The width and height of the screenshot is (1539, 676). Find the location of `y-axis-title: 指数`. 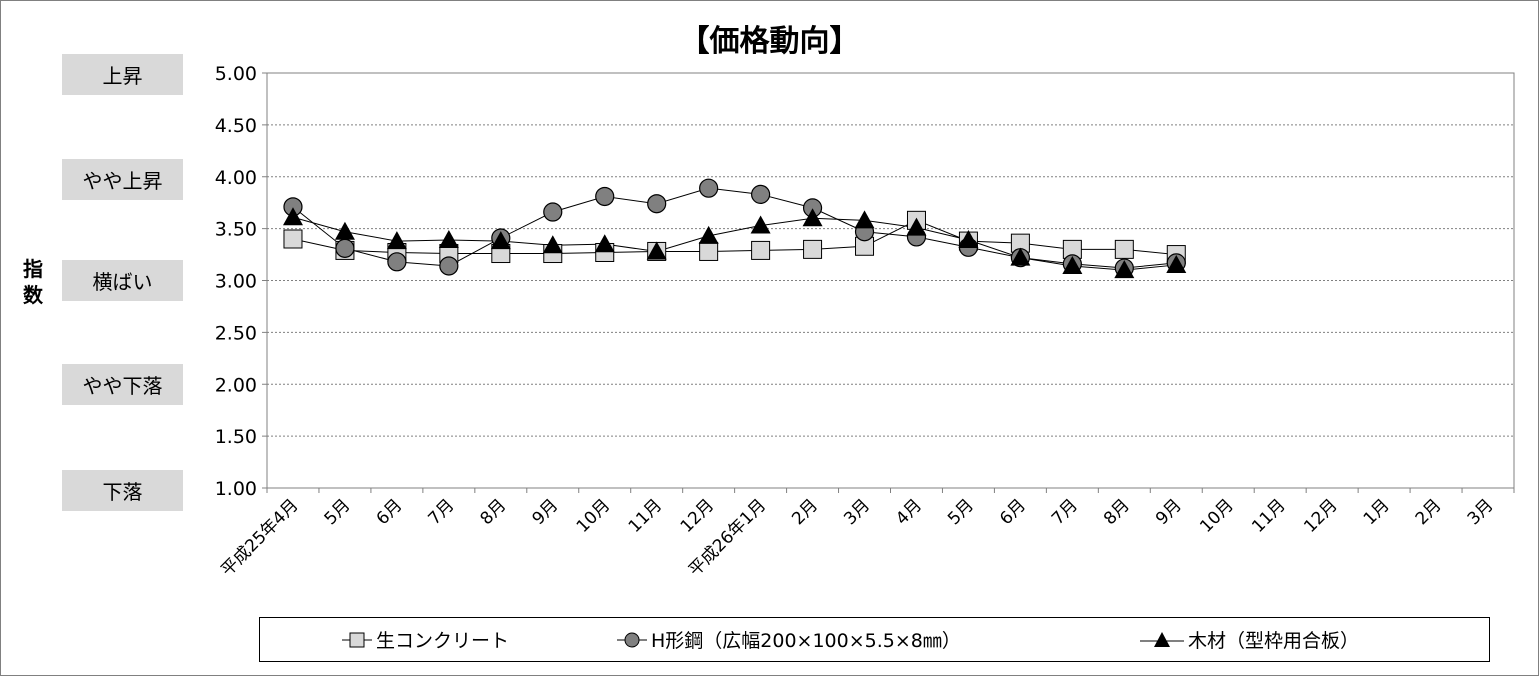

y-axis-title: 指数 is located at coordinates (33, 282).